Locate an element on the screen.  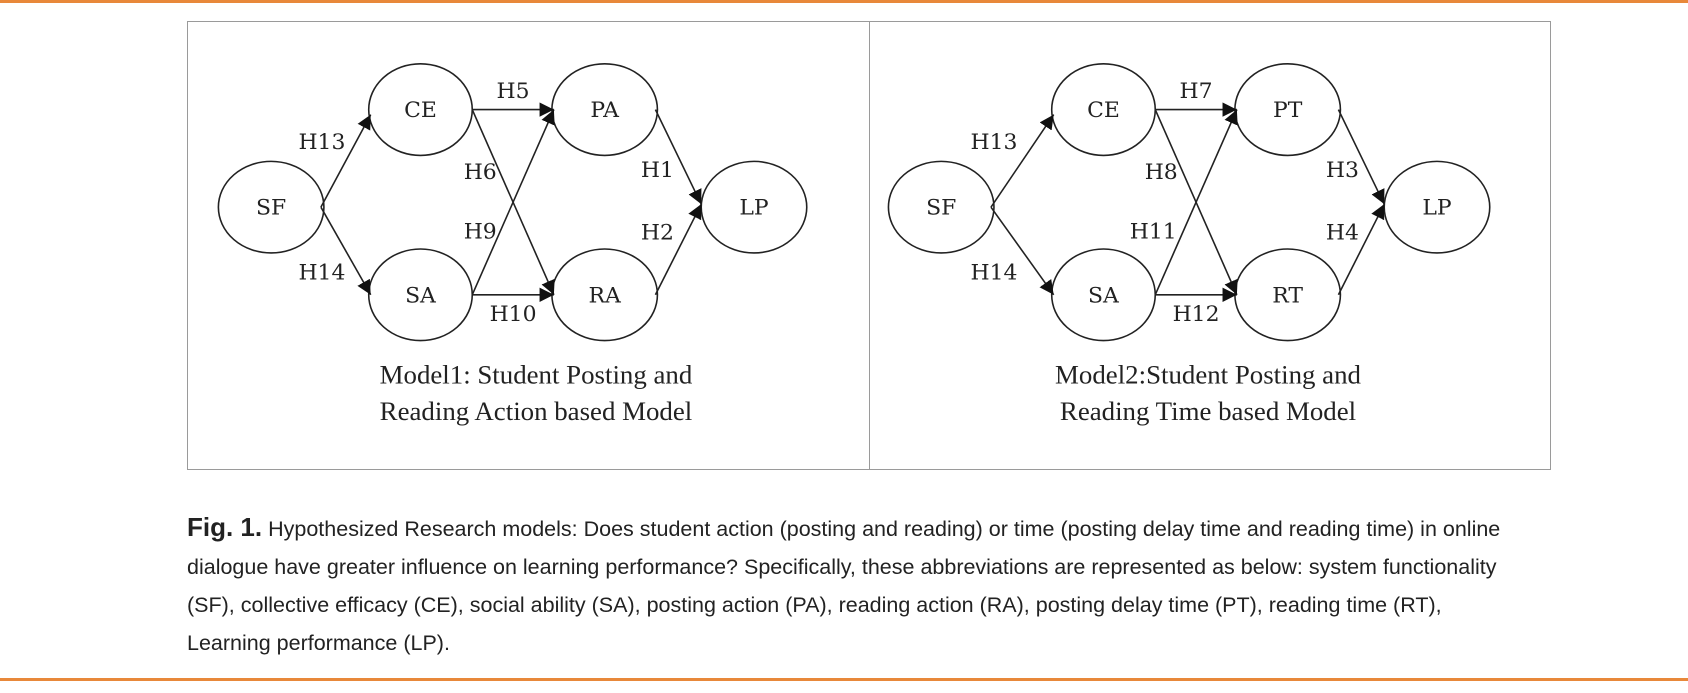
edge-label-h7: H7 is located at coordinates (1196, 91).